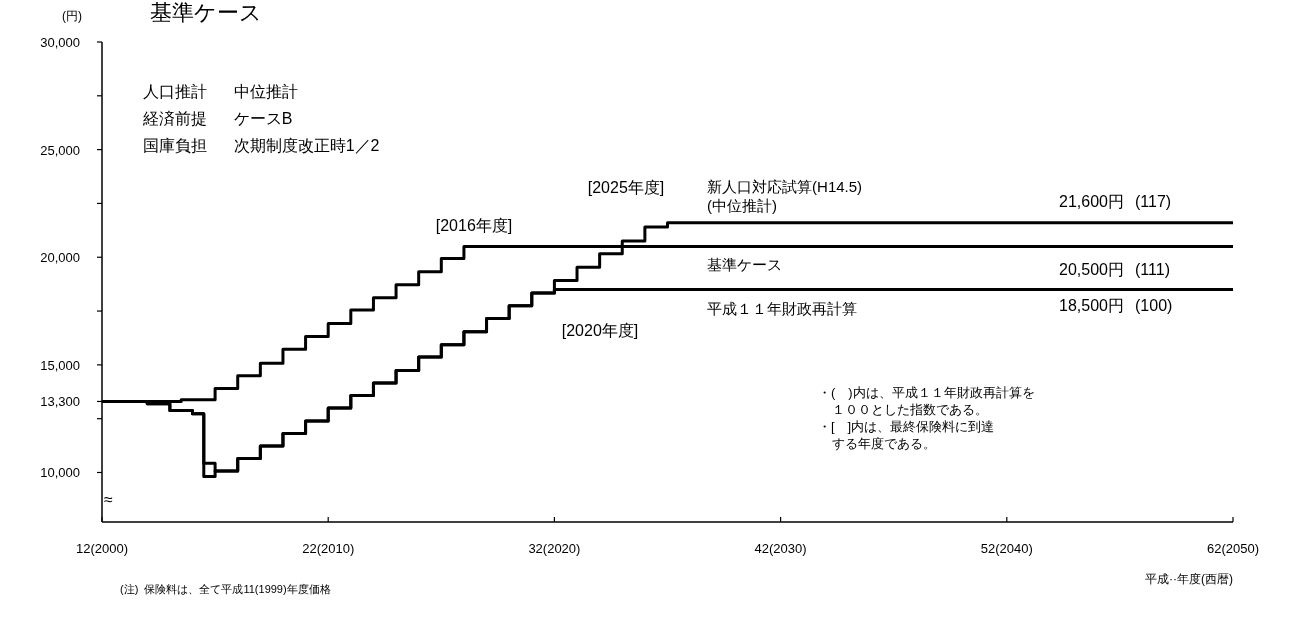 The image size is (1292, 618). What do you see at coordinates (1233, 548) in the screenshot?
I see `x-tick-label: 62(2050)` at bounding box center [1233, 548].